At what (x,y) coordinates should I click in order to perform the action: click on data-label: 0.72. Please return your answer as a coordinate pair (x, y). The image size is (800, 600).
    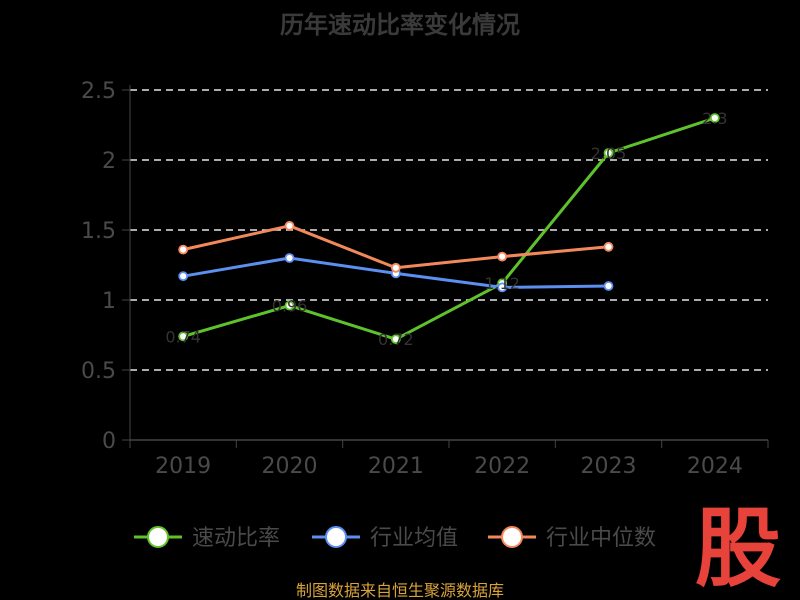
    Looking at the image, I should click on (396, 339).